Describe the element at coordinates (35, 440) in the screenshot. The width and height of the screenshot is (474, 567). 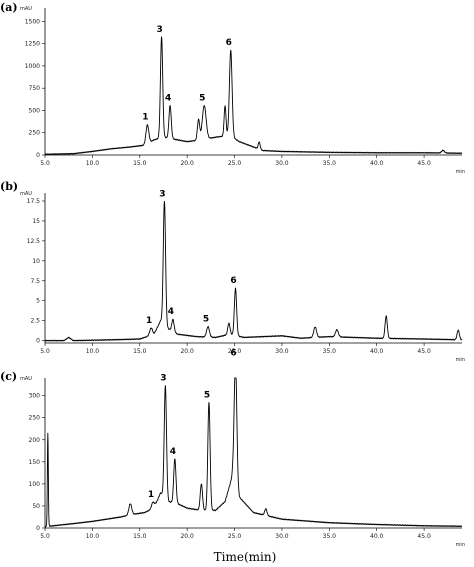
I see `y-tick-label: 200` at that location.